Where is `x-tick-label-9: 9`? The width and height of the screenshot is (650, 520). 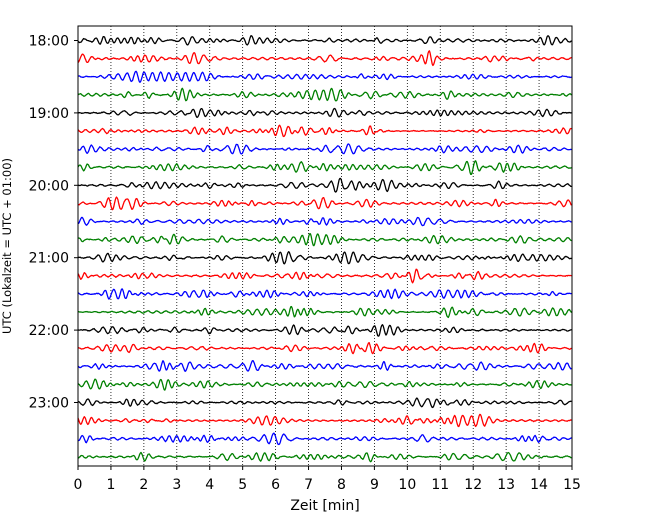 x-tick-label-9: 9 is located at coordinates (374, 485).